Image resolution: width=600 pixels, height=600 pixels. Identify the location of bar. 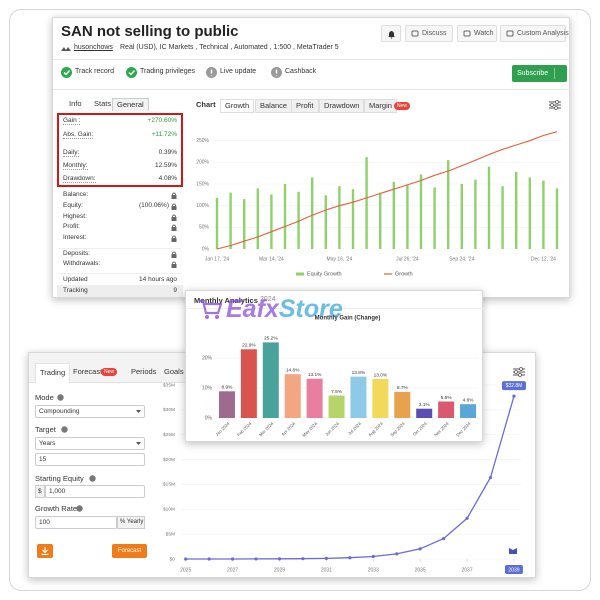
(424, 413).